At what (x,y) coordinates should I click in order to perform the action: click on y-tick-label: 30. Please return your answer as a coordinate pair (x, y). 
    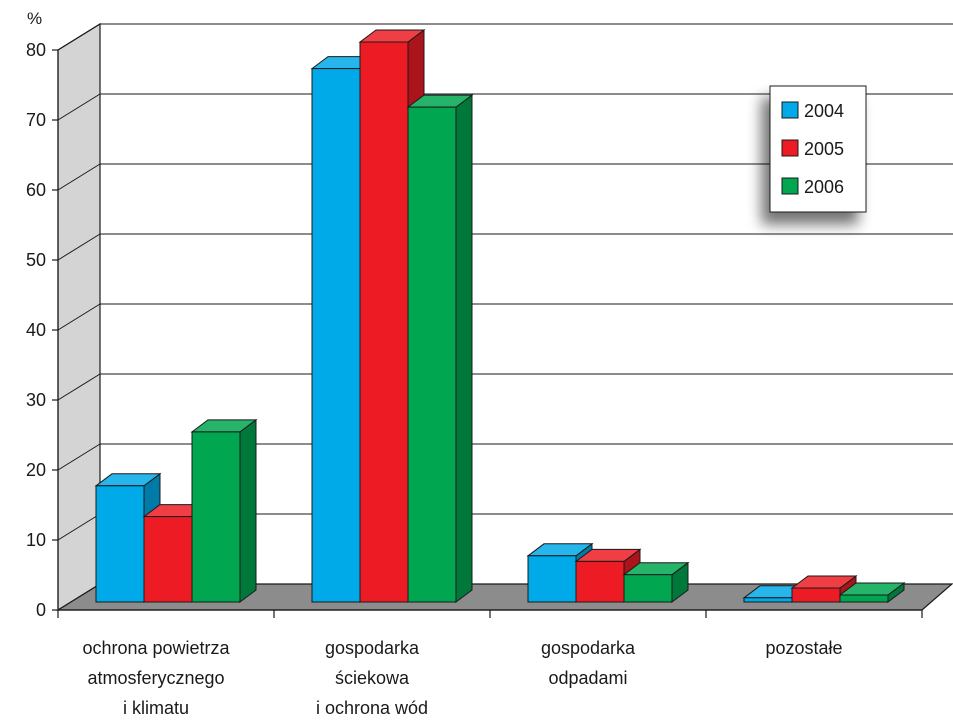
    Looking at the image, I should click on (36, 400).